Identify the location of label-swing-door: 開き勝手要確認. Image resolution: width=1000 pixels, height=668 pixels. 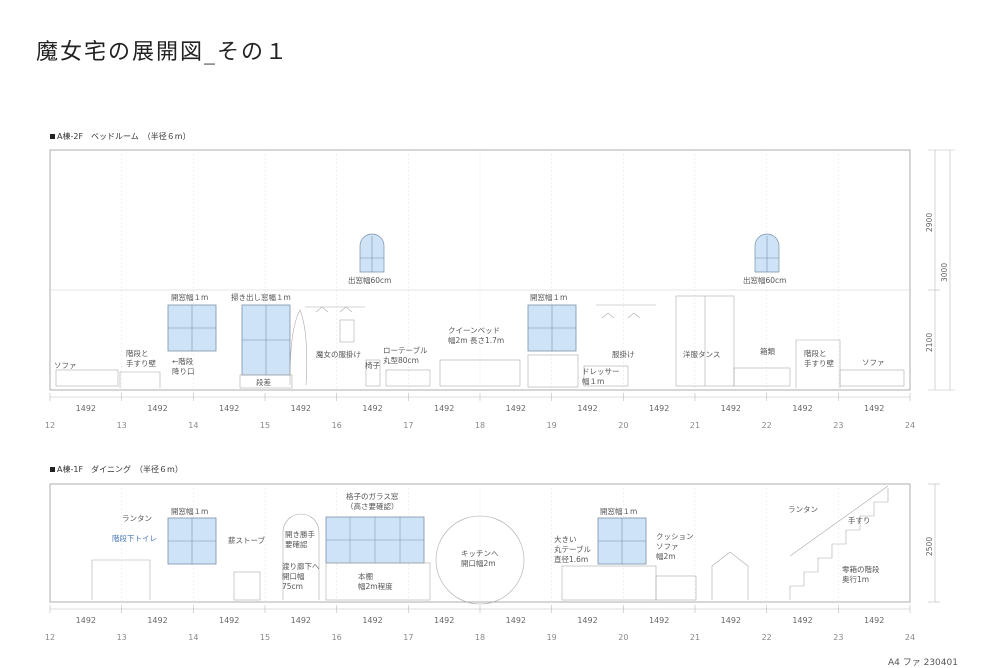
(300, 539).